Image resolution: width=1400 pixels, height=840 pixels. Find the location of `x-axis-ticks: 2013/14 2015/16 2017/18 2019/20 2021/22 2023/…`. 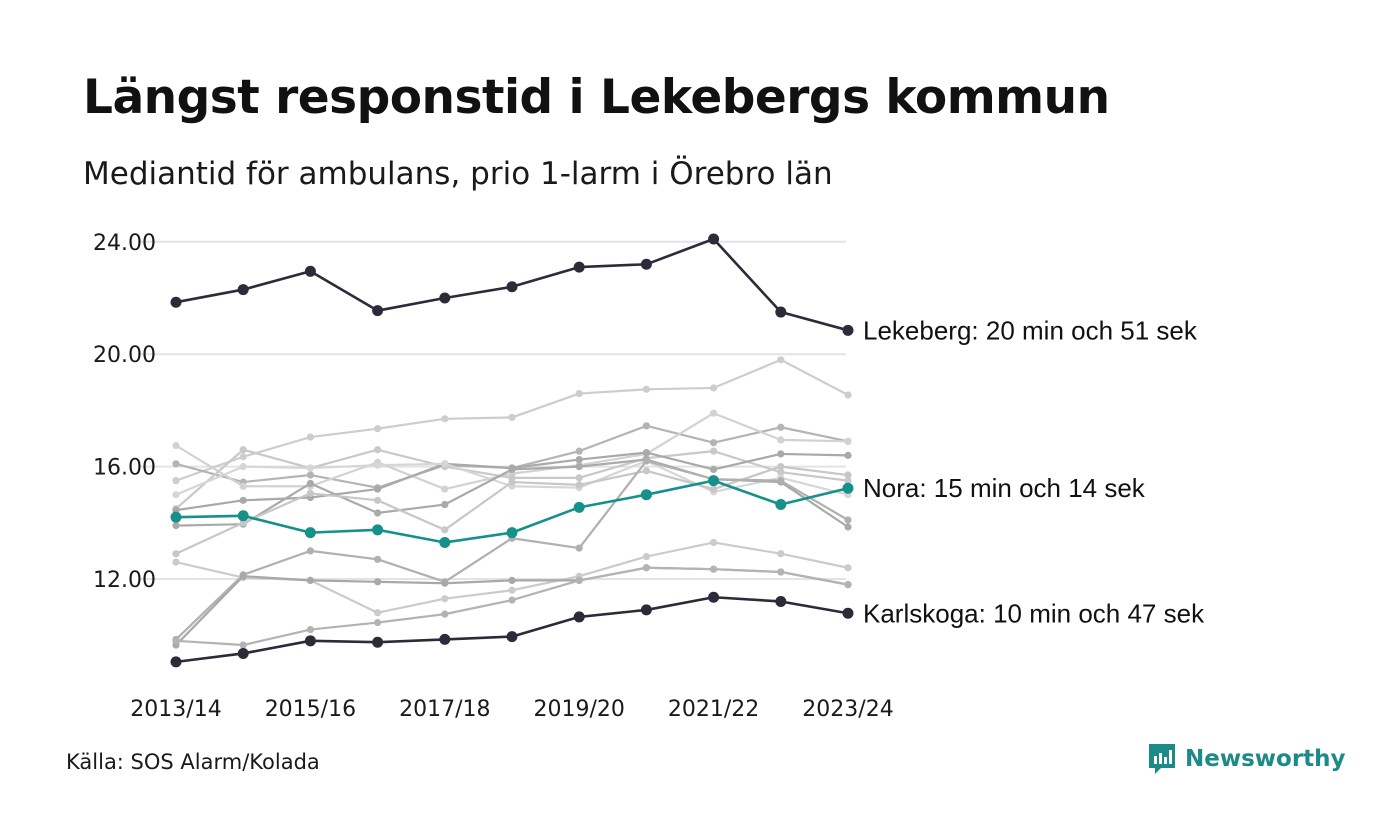

x-axis-ticks: 2013/14 2015/16 2017/18 2019/20 2021/22 2023/… is located at coordinates (511, 709).